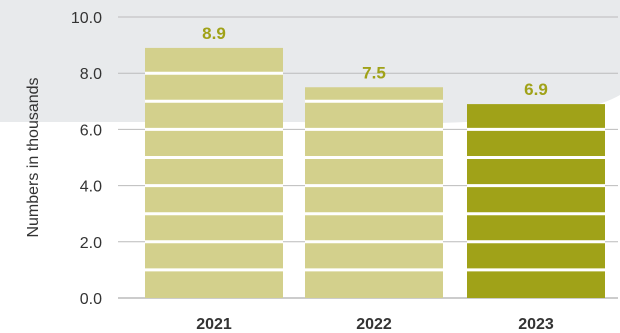 This screenshot has height=333, width=620. Describe the element at coordinates (374, 72) in the screenshot. I see `data-label-2022: 7.5` at that location.